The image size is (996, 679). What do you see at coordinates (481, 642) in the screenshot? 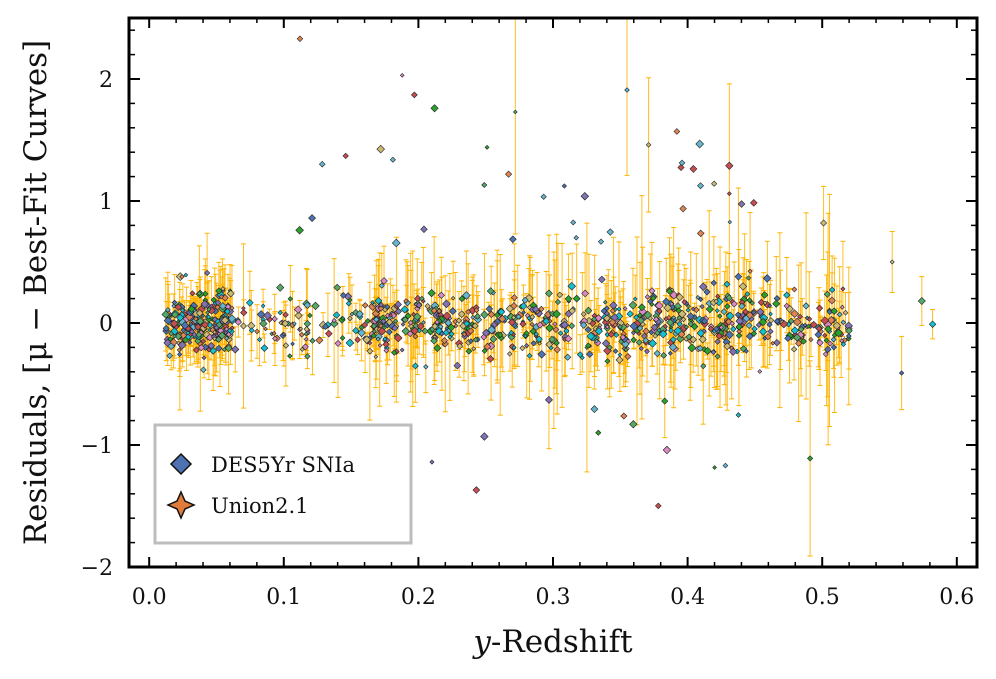
I see `x-axis-label-italic: y` at bounding box center [481, 642].